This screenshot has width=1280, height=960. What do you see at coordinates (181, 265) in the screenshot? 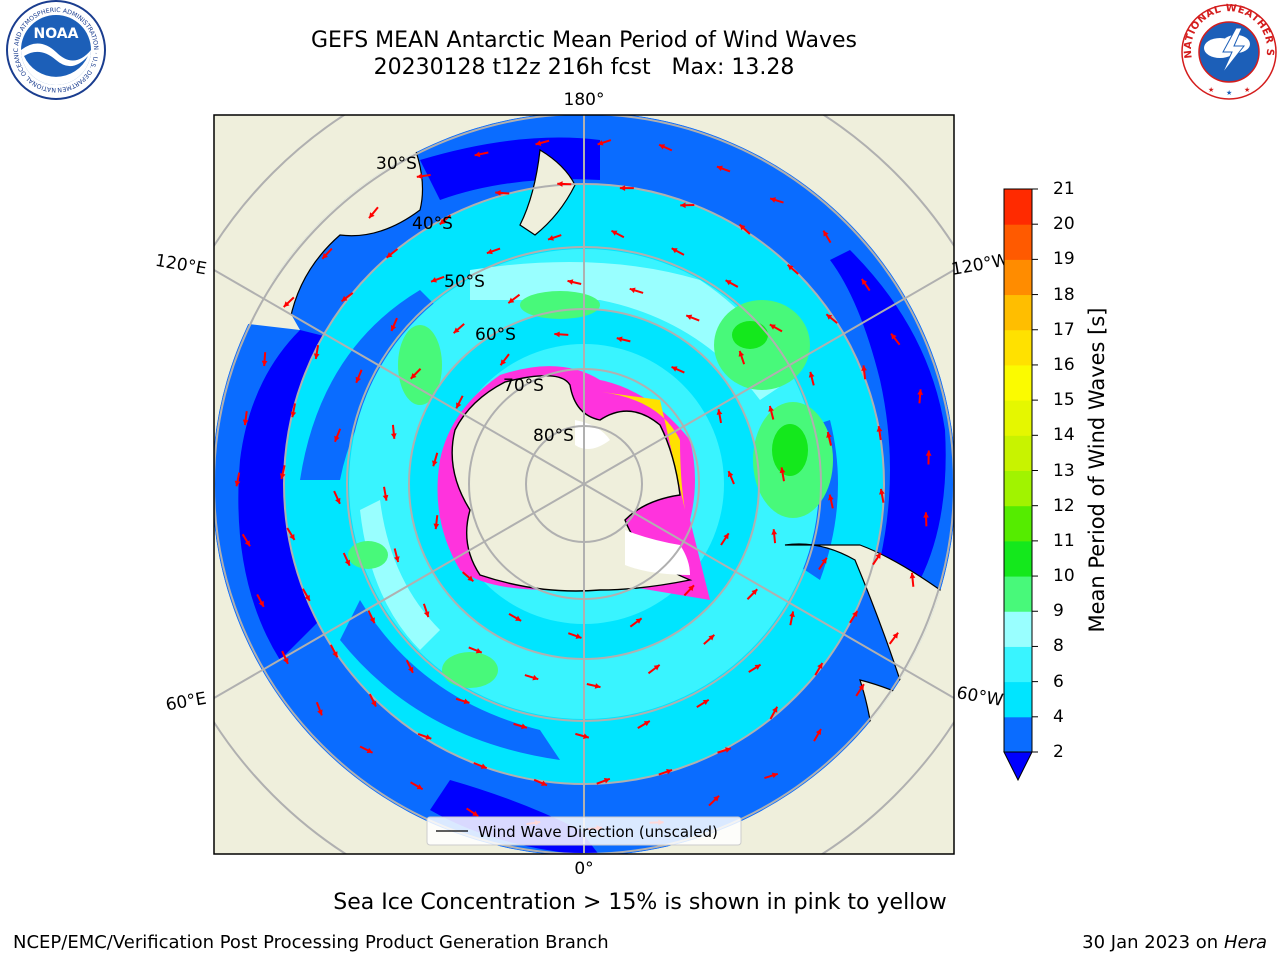
I see `lon-label-120e: 120°E` at bounding box center [181, 265].